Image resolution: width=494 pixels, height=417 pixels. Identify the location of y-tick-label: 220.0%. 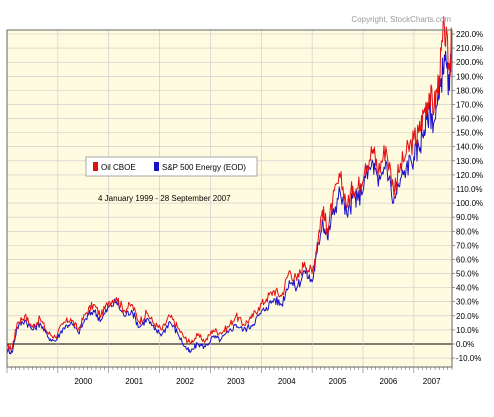
(469, 34).